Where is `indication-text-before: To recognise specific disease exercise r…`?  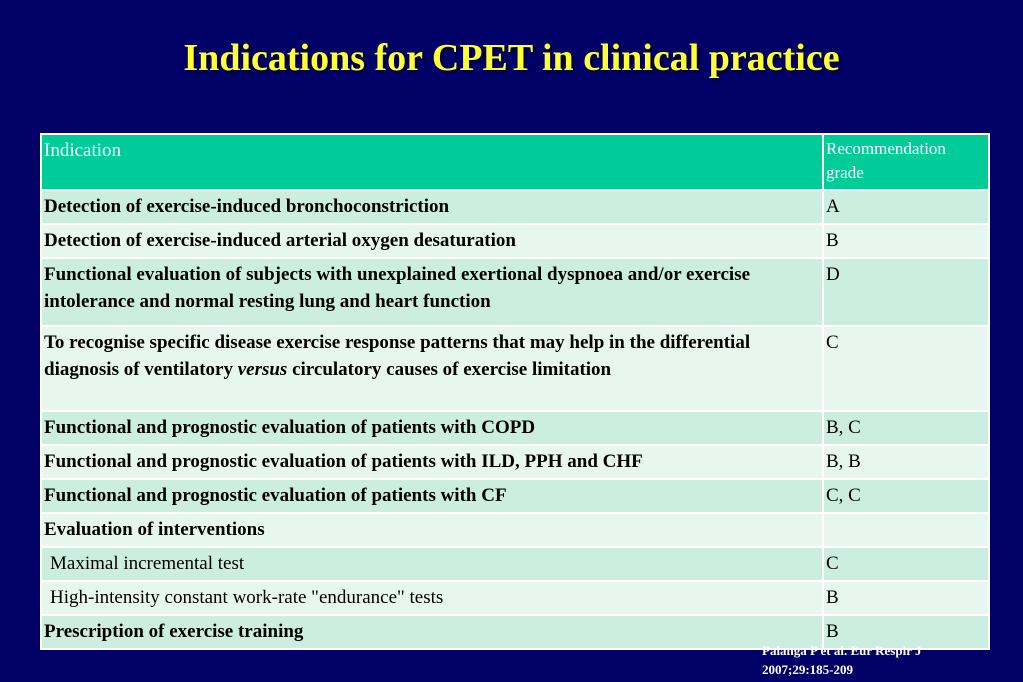 indication-text-before: To recognise specific disease exercise r… is located at coordinates (397, 356).